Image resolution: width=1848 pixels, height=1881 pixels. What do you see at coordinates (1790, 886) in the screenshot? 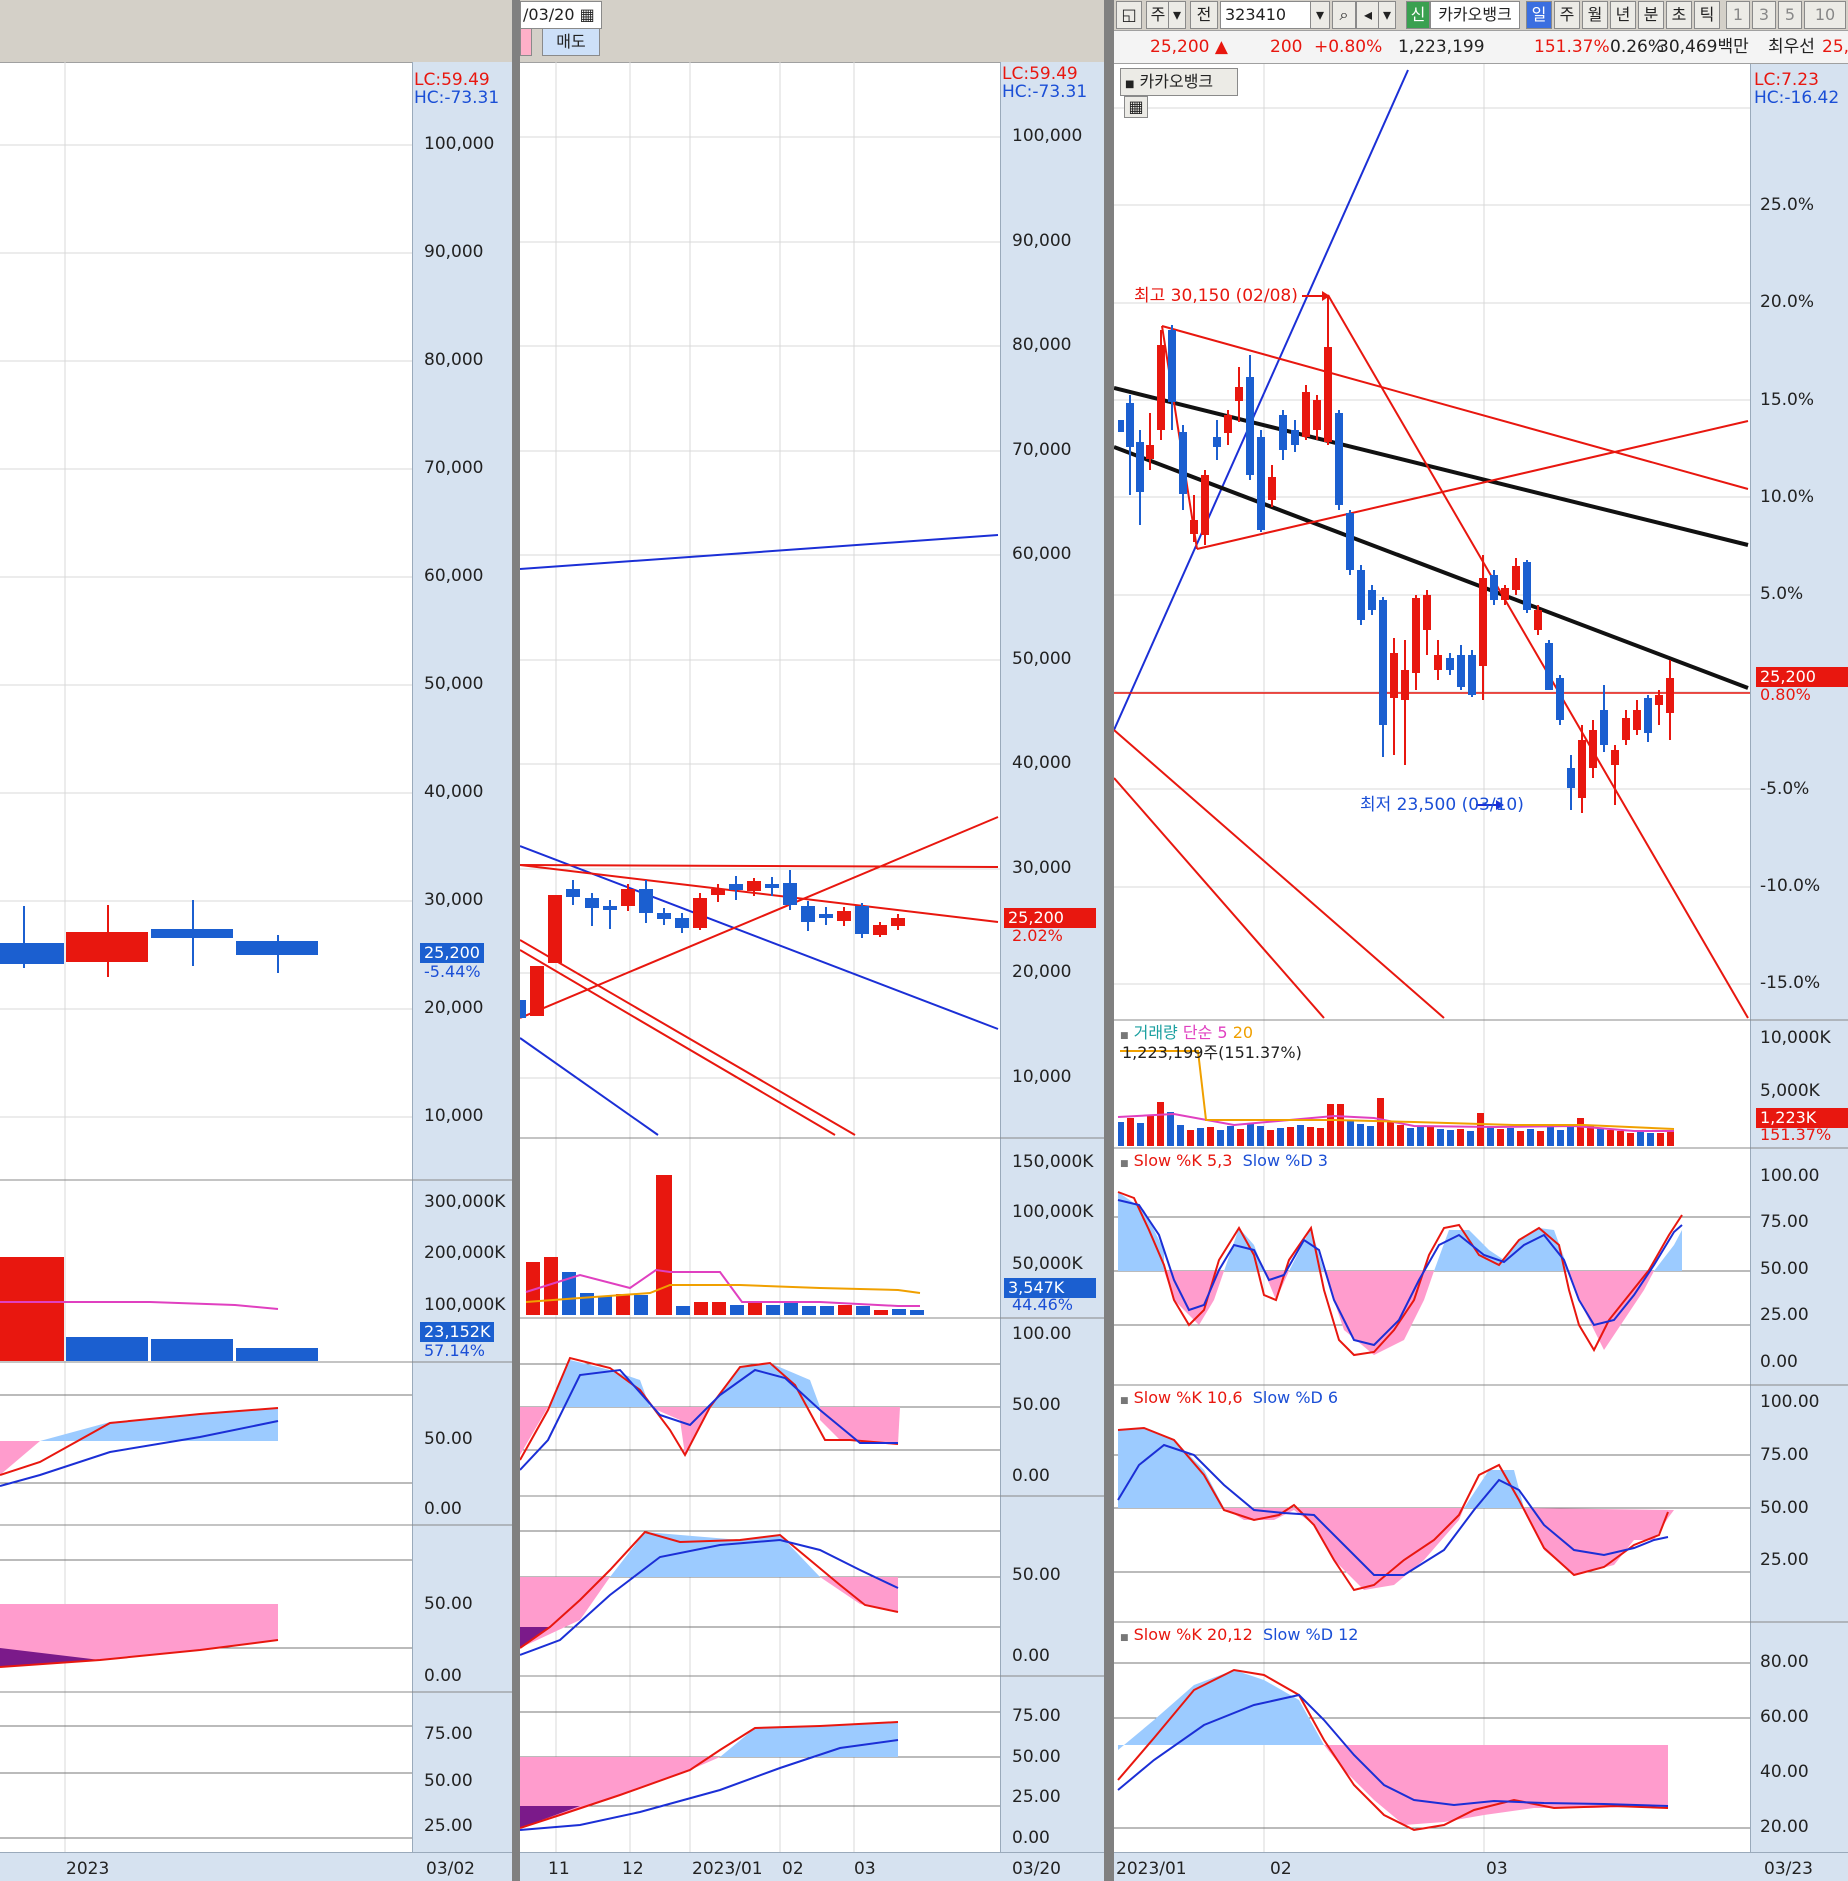
I see `right-pct-tick: -10.0%` at bounding box center [1790, 886].